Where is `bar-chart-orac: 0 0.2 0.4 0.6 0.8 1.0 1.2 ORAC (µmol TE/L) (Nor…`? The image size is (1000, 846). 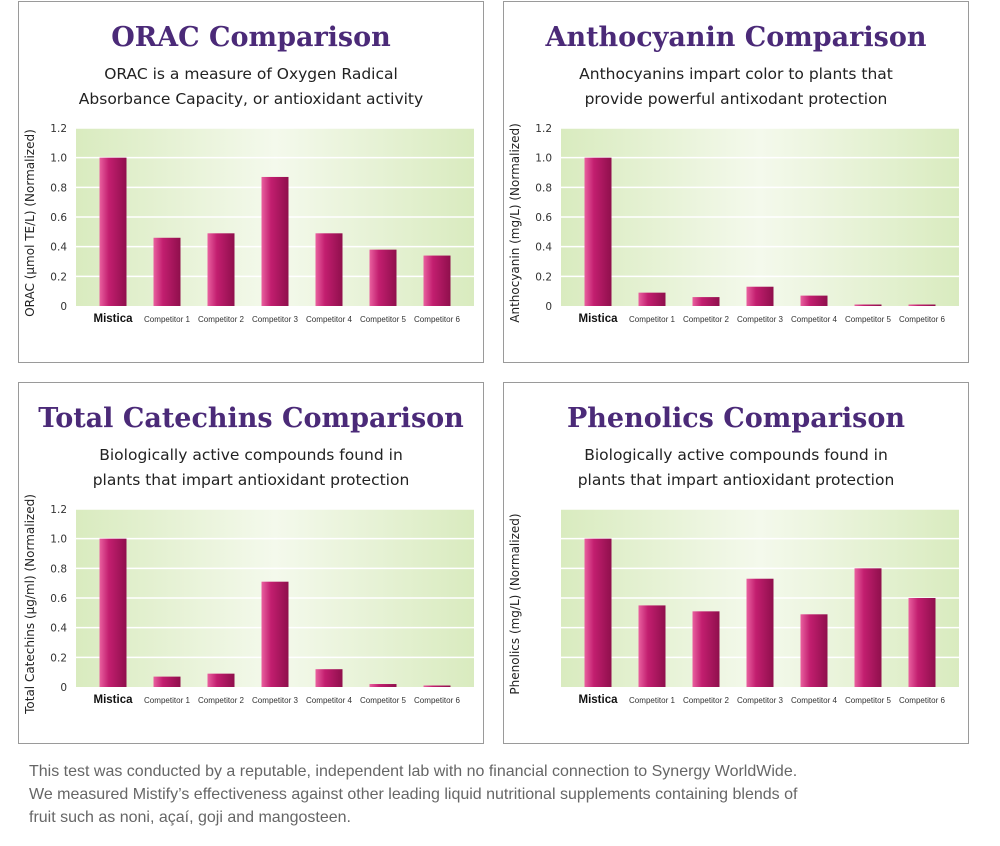 bar-chart-orac: 0 0.2 0.4 0.6 0.8 1.0 1.2 ORAC (µmol TE/L) (Nor… is located at coordinates (248, 224).